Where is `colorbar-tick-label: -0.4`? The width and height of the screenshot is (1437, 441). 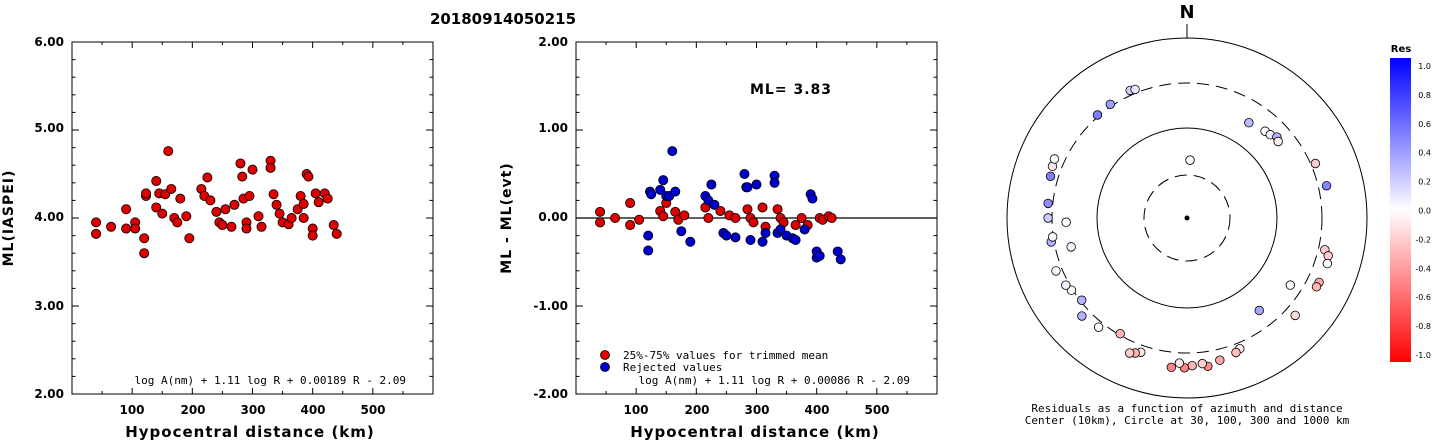 colorbar-tick-label: -0.4 is located at coordinates (1423, 268).